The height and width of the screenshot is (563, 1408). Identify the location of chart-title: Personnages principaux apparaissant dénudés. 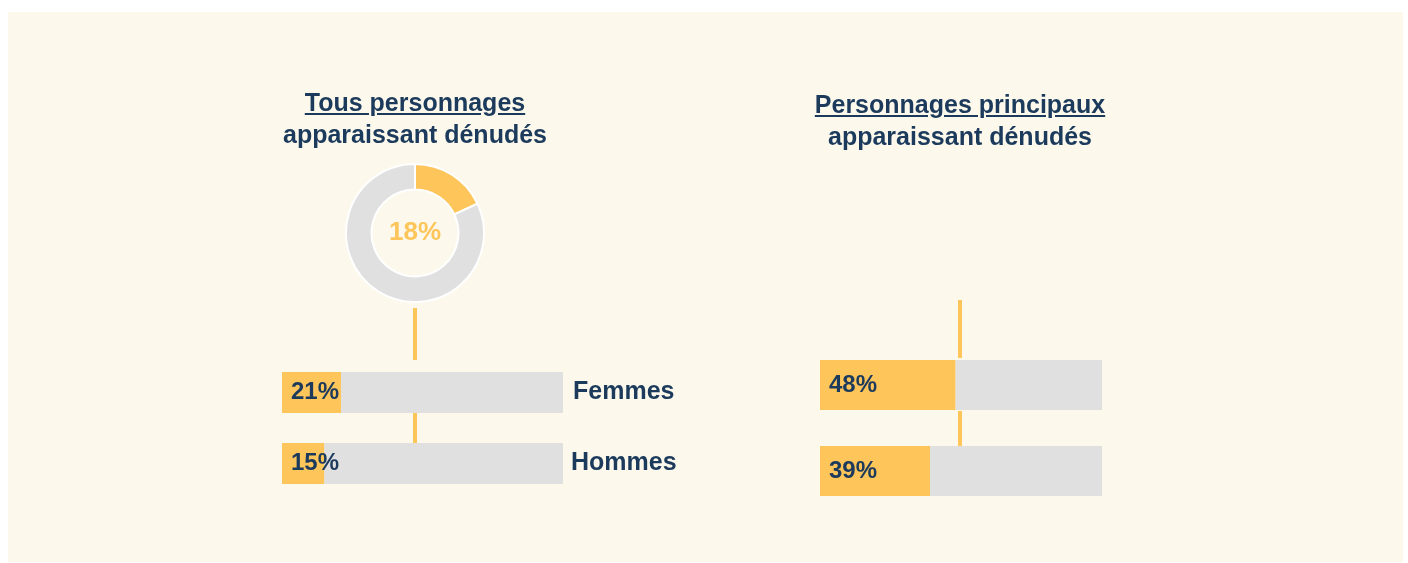
(960, 120).